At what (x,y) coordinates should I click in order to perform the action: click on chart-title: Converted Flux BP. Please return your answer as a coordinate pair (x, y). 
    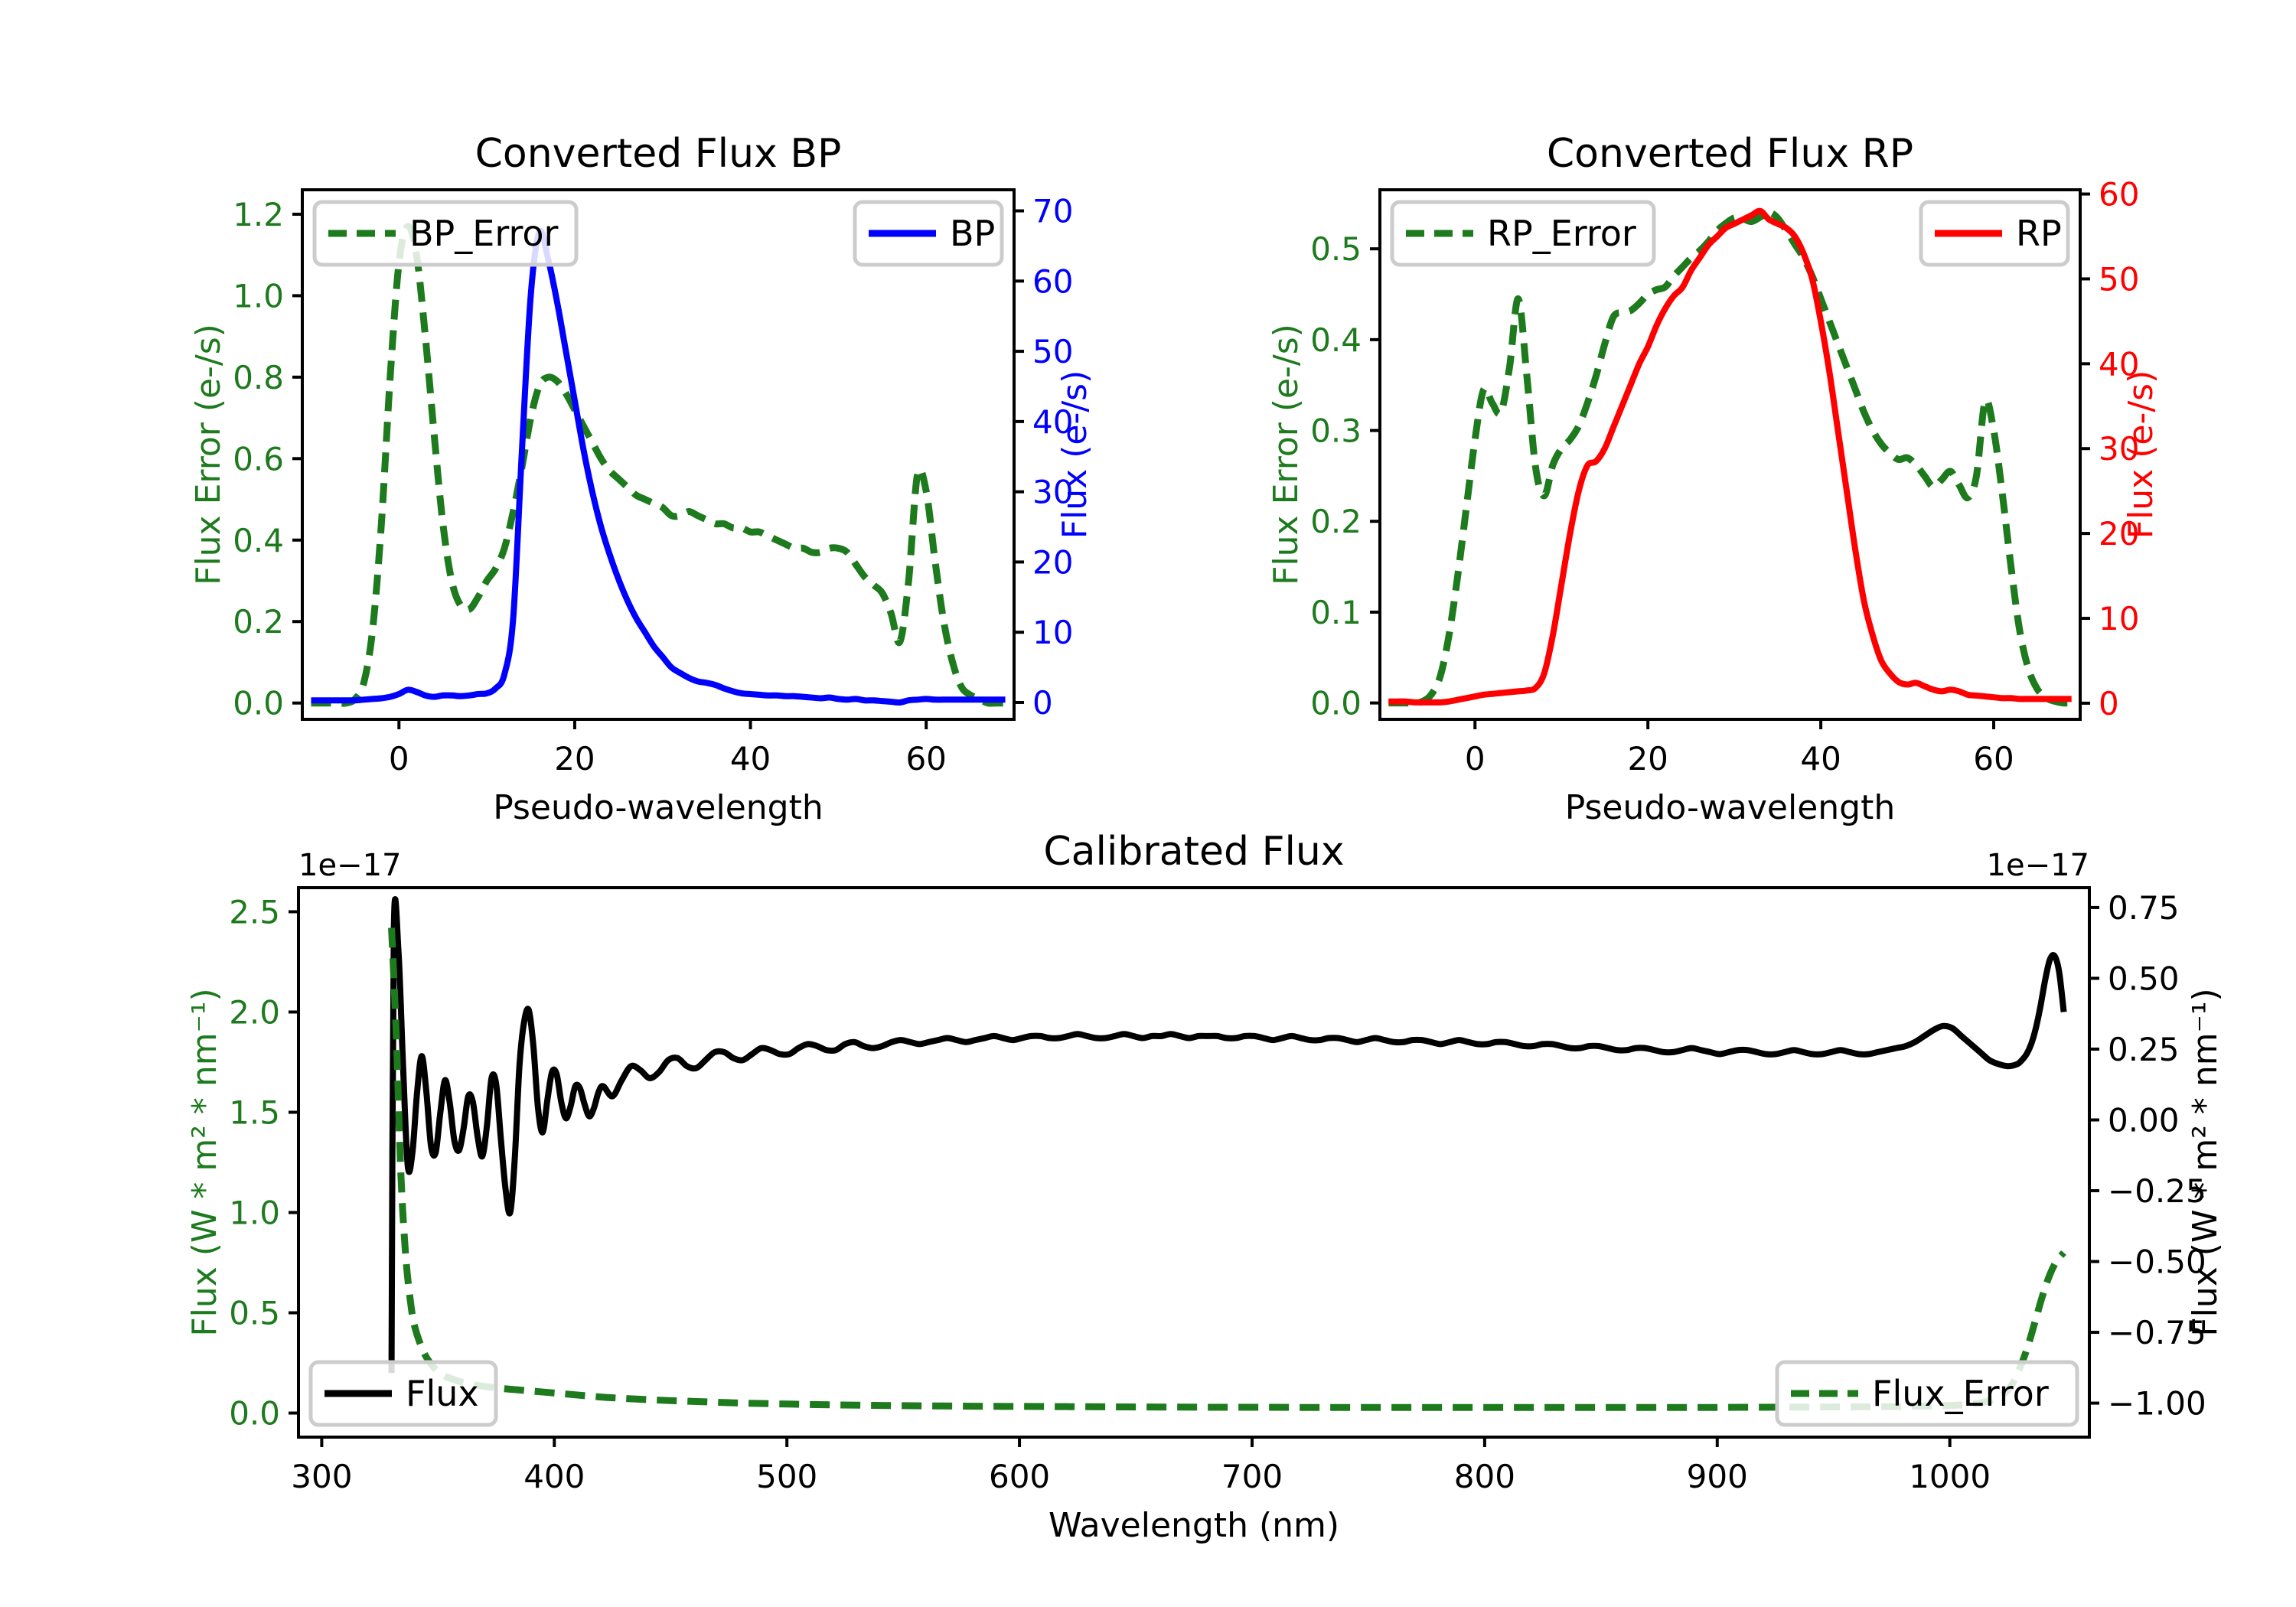
    Looking at the image, I should click on (658, 154).